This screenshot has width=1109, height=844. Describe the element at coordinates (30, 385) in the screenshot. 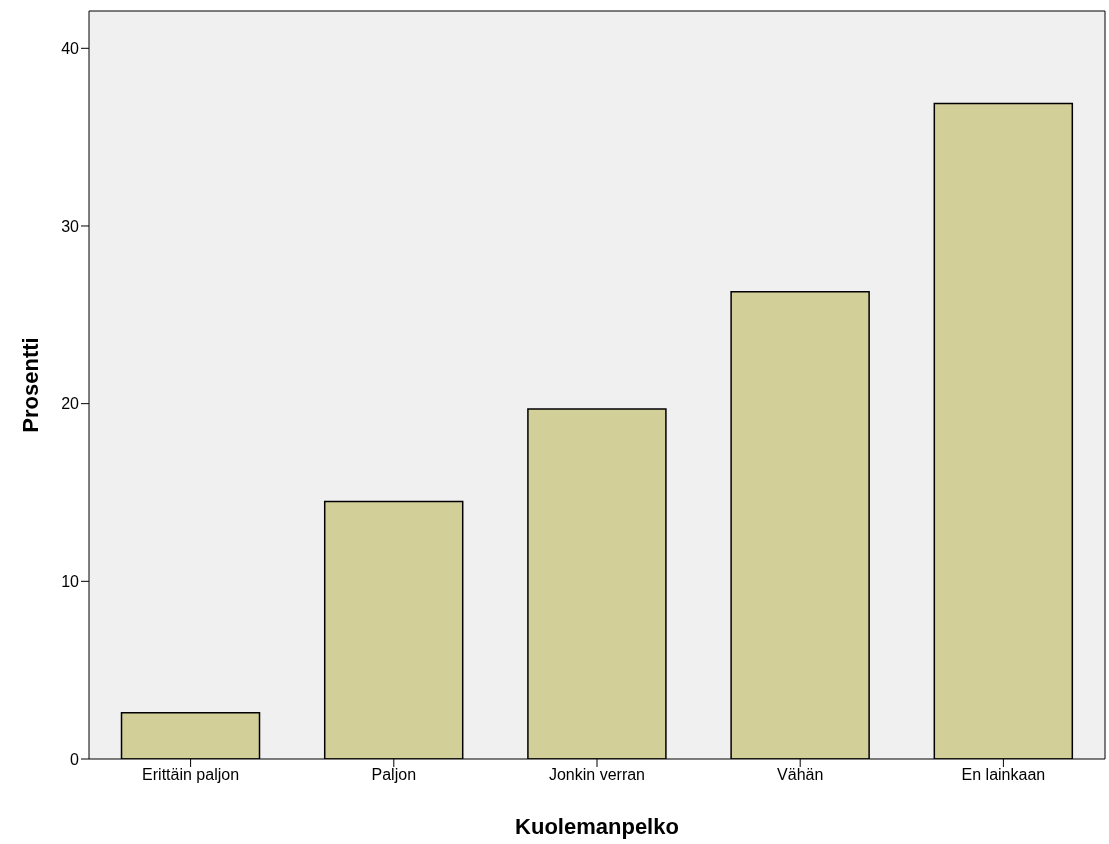

I see `y-axis-title: Prosentti` at that location.